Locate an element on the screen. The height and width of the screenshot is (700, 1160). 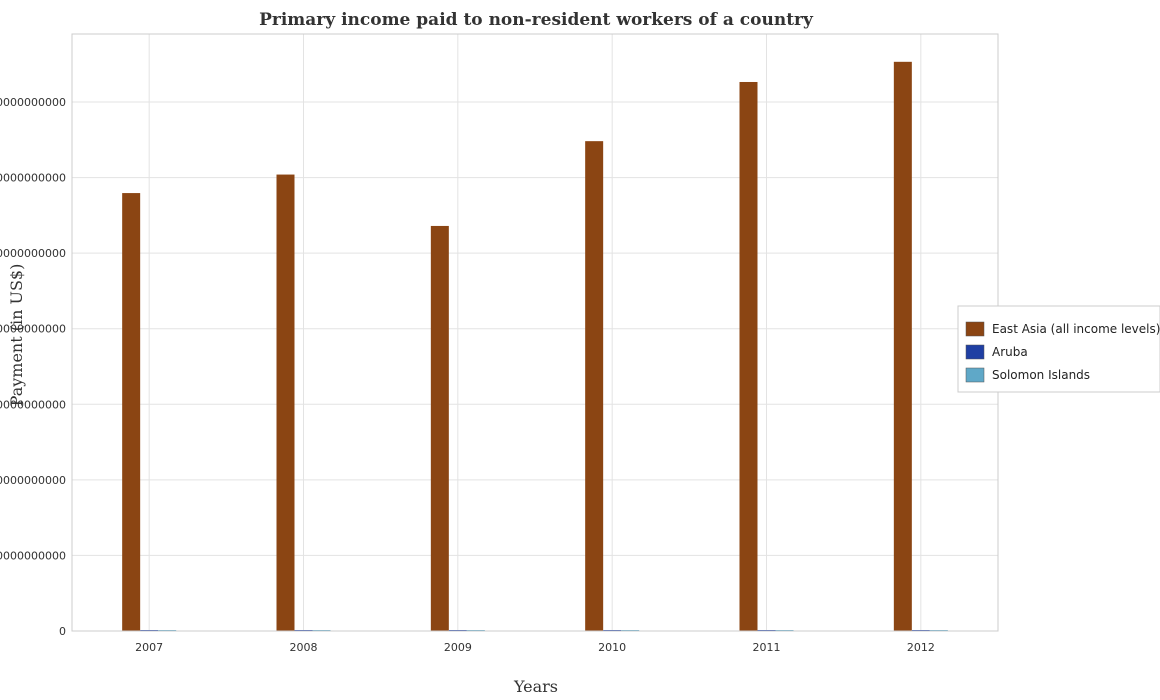
x-tick-label: 2008 is located at coordinates (304, 647).